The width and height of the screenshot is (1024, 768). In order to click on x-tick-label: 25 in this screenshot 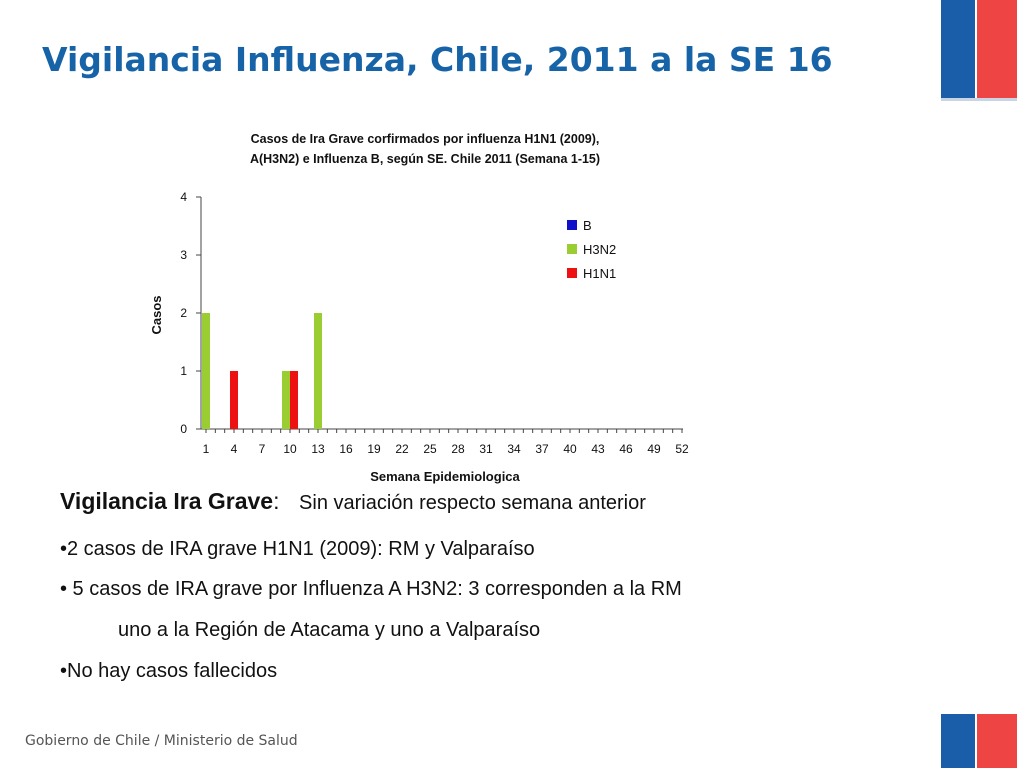, I will do `click(430, 449)`.